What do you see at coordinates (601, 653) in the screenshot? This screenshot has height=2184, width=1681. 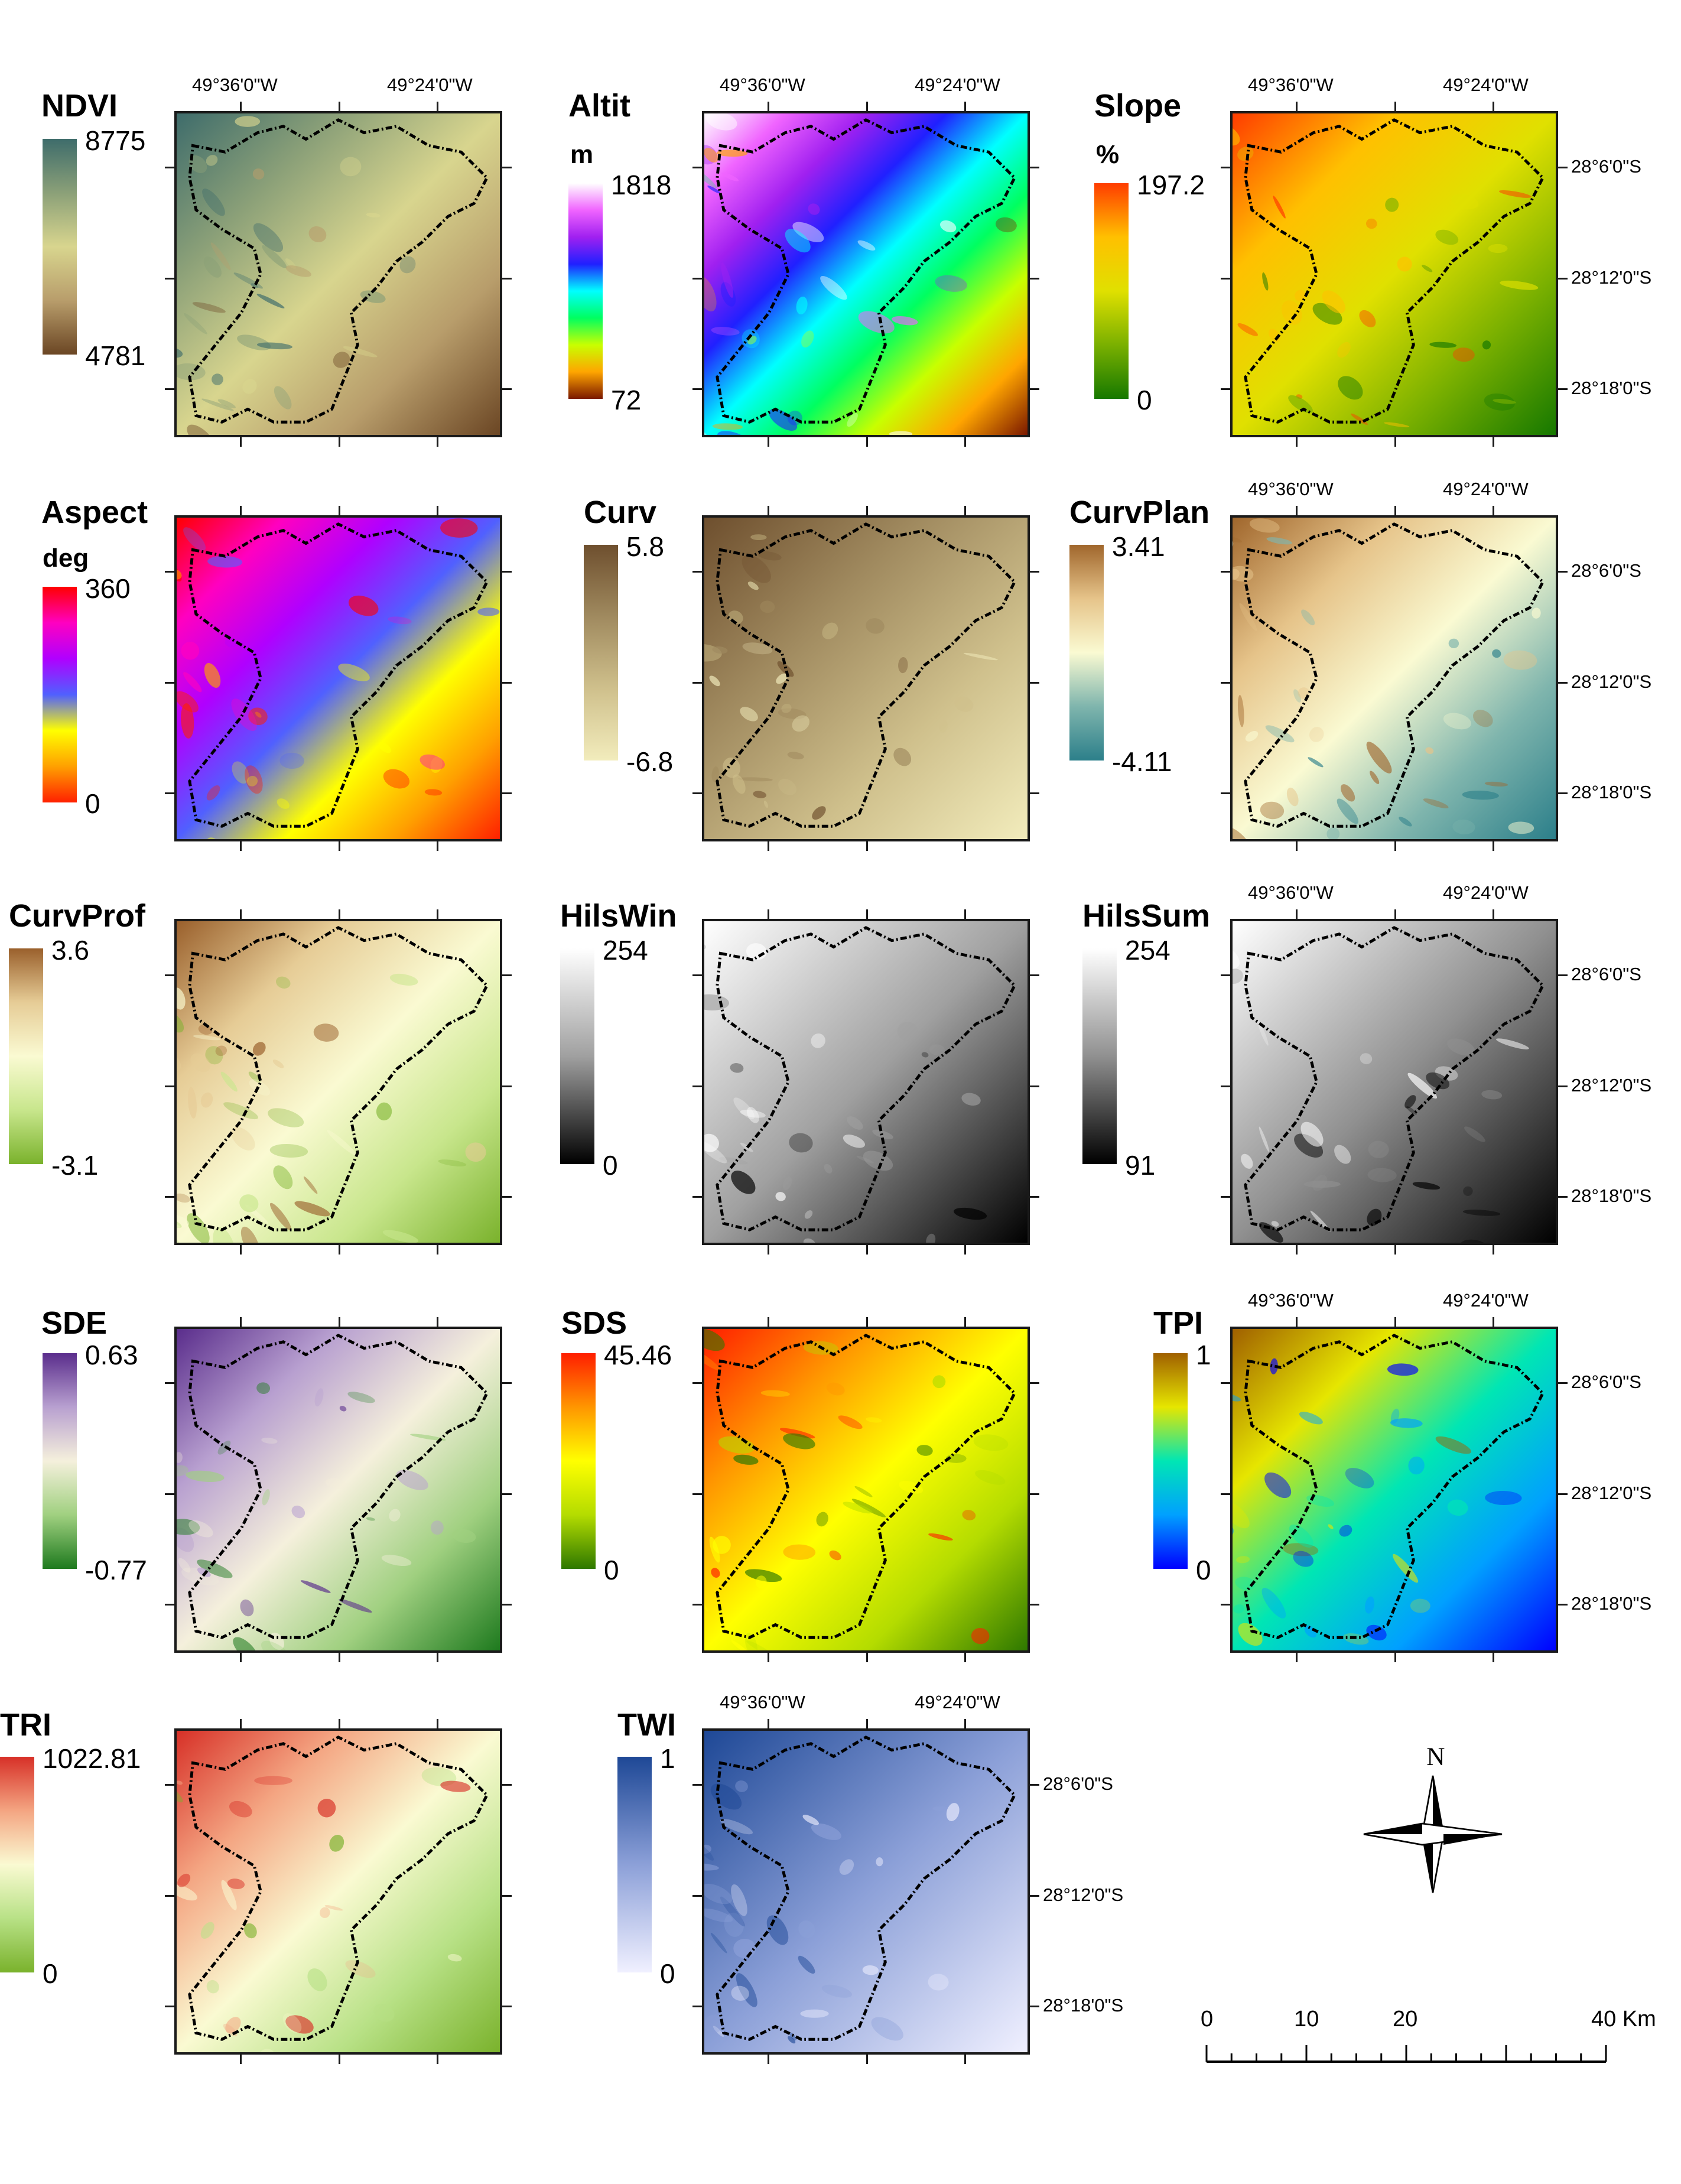 I see `curv-legend-bar` at bounding box center [601, 653].